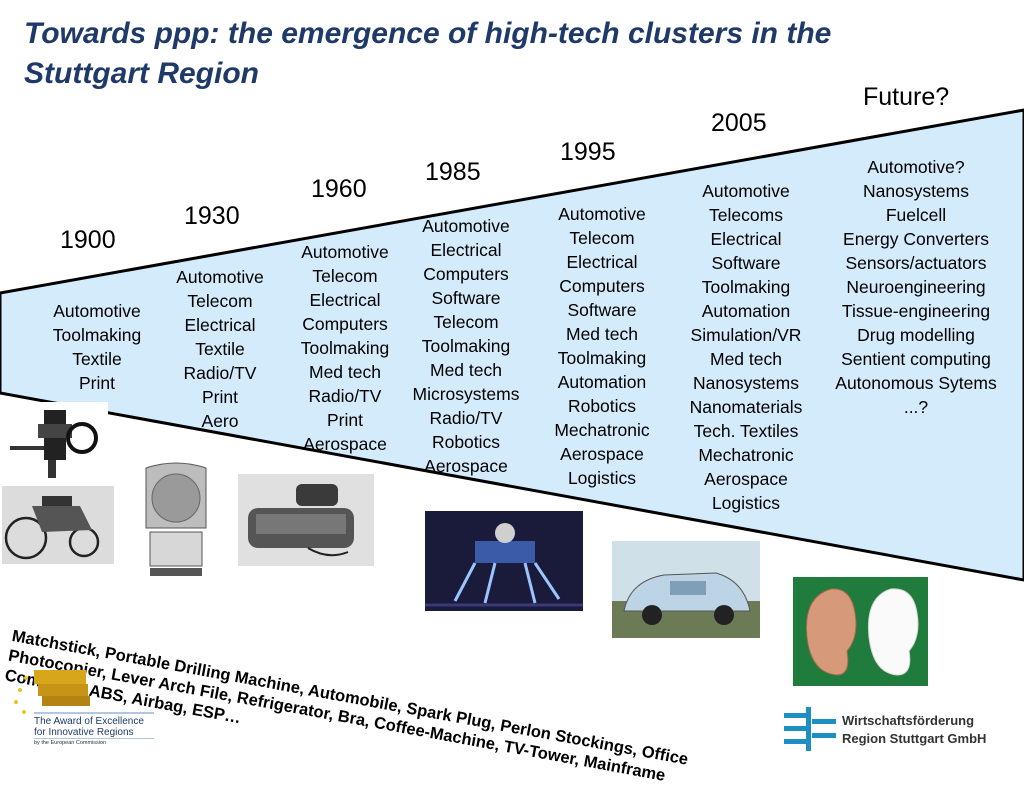 The width and height of the screenshot is (1024, 810). I want to click on industry-item: Simulation/VR, so click(746, 335).